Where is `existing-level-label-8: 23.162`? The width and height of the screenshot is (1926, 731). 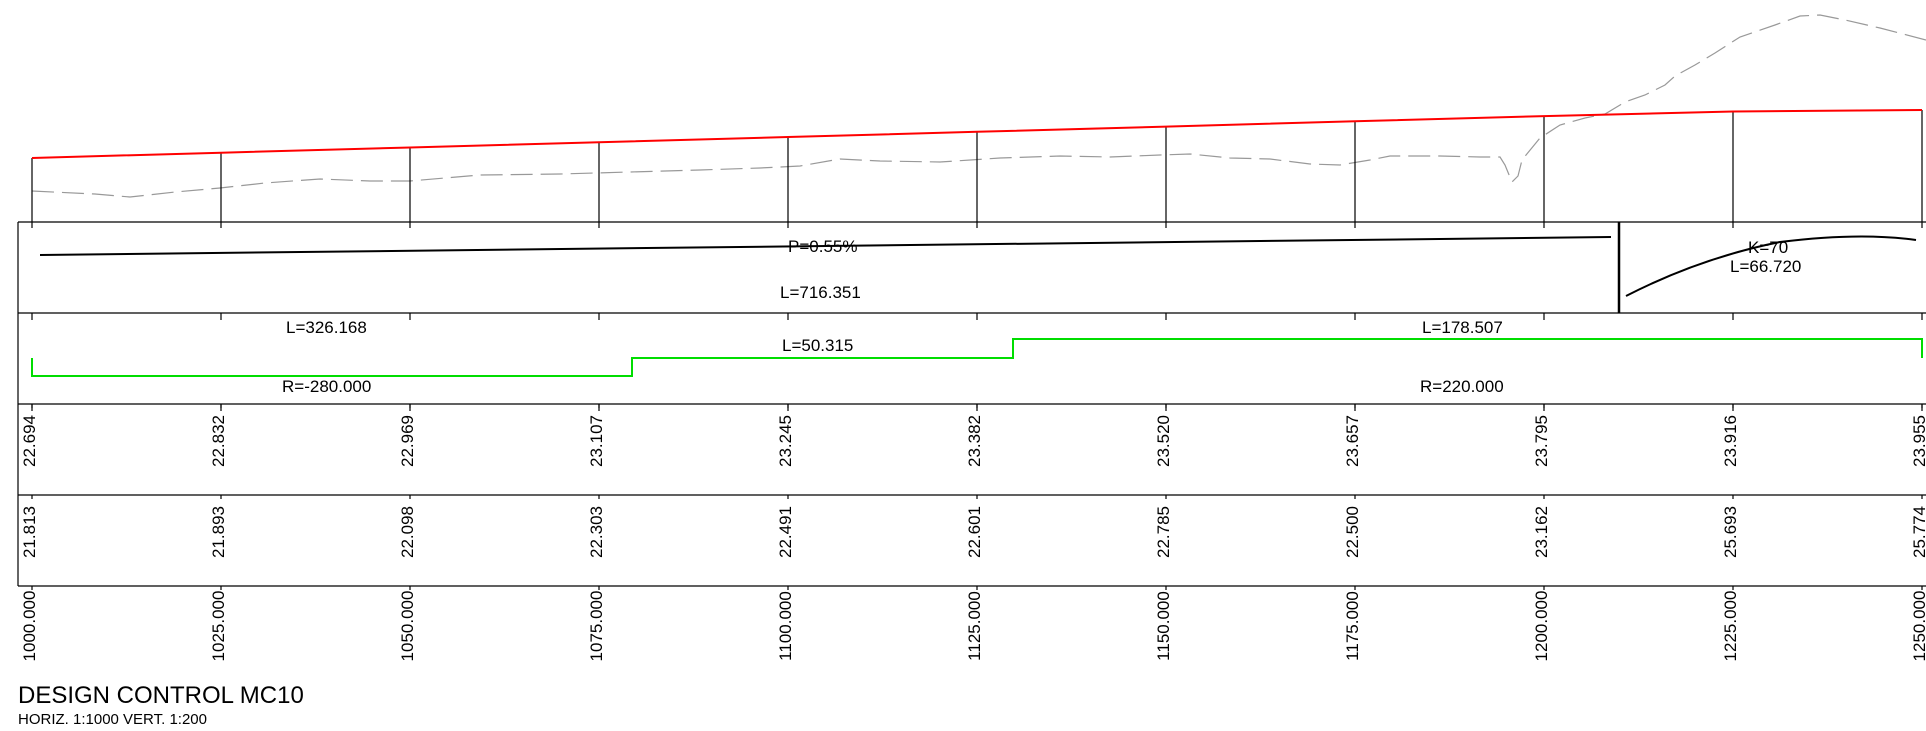 existing-level-label-8: 23.162 is located at coordinates (1541, 532).